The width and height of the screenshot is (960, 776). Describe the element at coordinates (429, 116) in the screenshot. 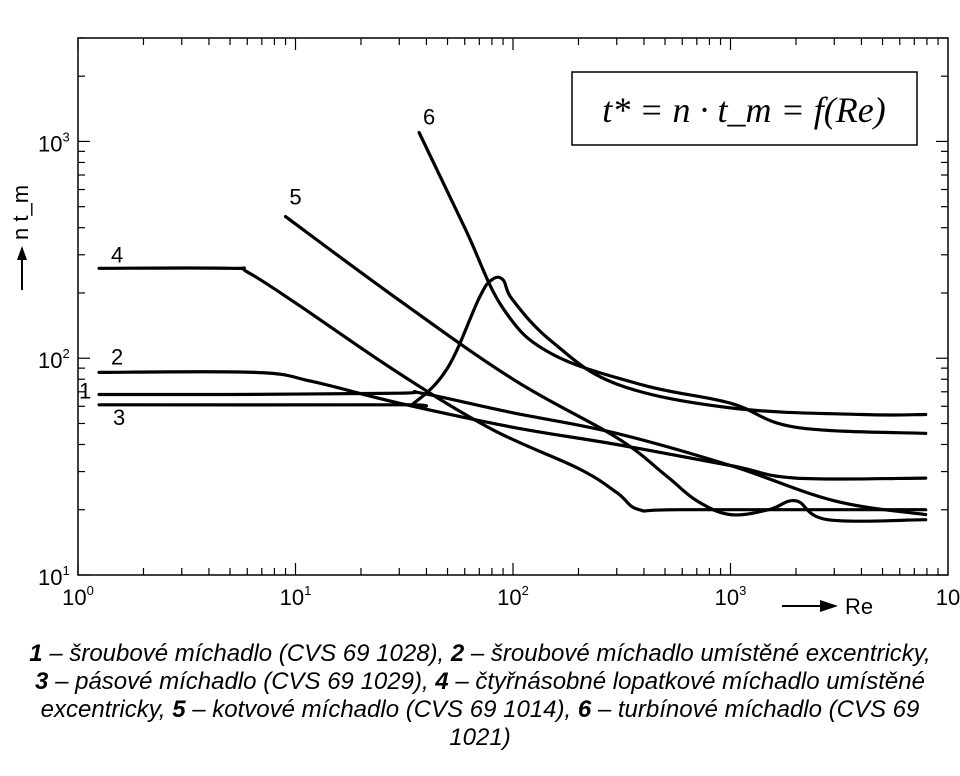

I see `series-label-6: 6` at that location.